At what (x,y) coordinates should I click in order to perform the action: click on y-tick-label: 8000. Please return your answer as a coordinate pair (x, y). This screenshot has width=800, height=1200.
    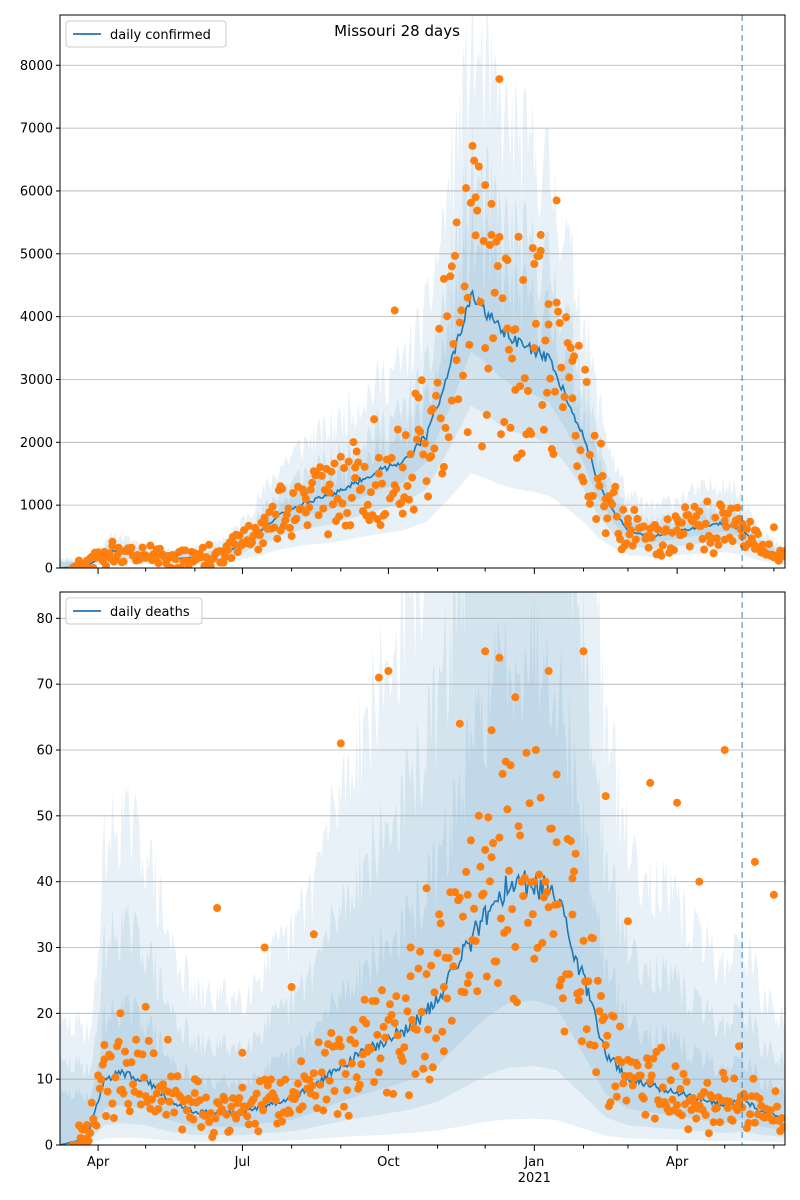
    Looking at the image, I should click on (36, 66).